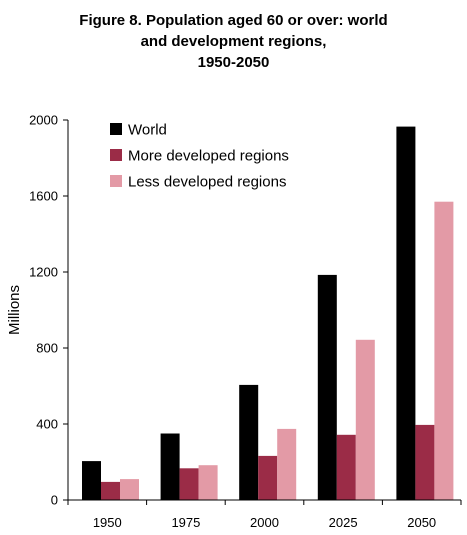 The image size is (467, 535). Describe the element at coordinates (14, 310) in the screenshot. I see `y-axis-label: Millions` at that location.